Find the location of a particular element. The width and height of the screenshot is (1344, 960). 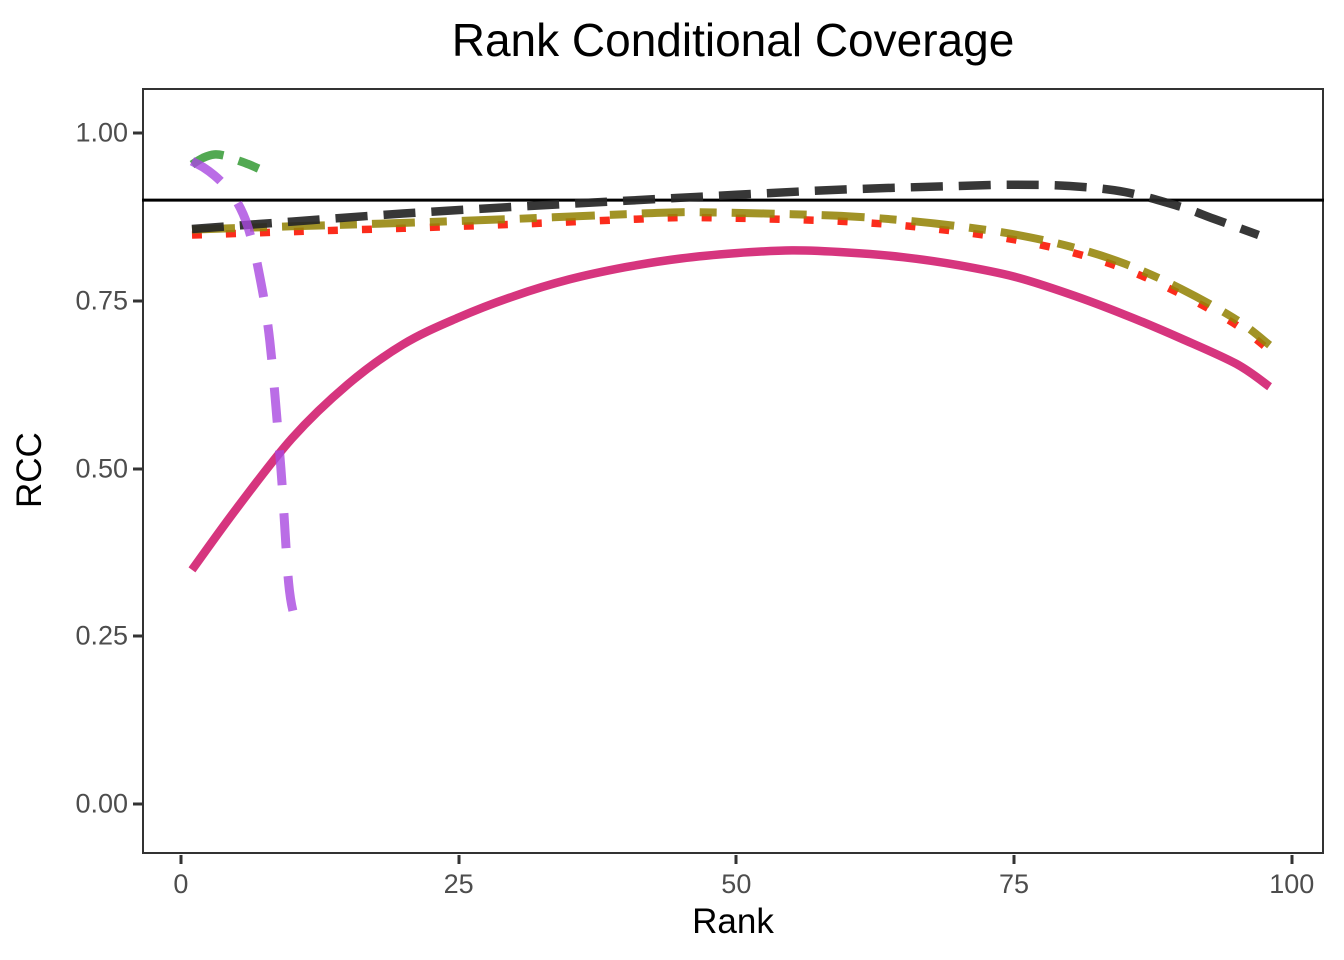

y-axis-title: RCC is located at coordinates (29, 470).